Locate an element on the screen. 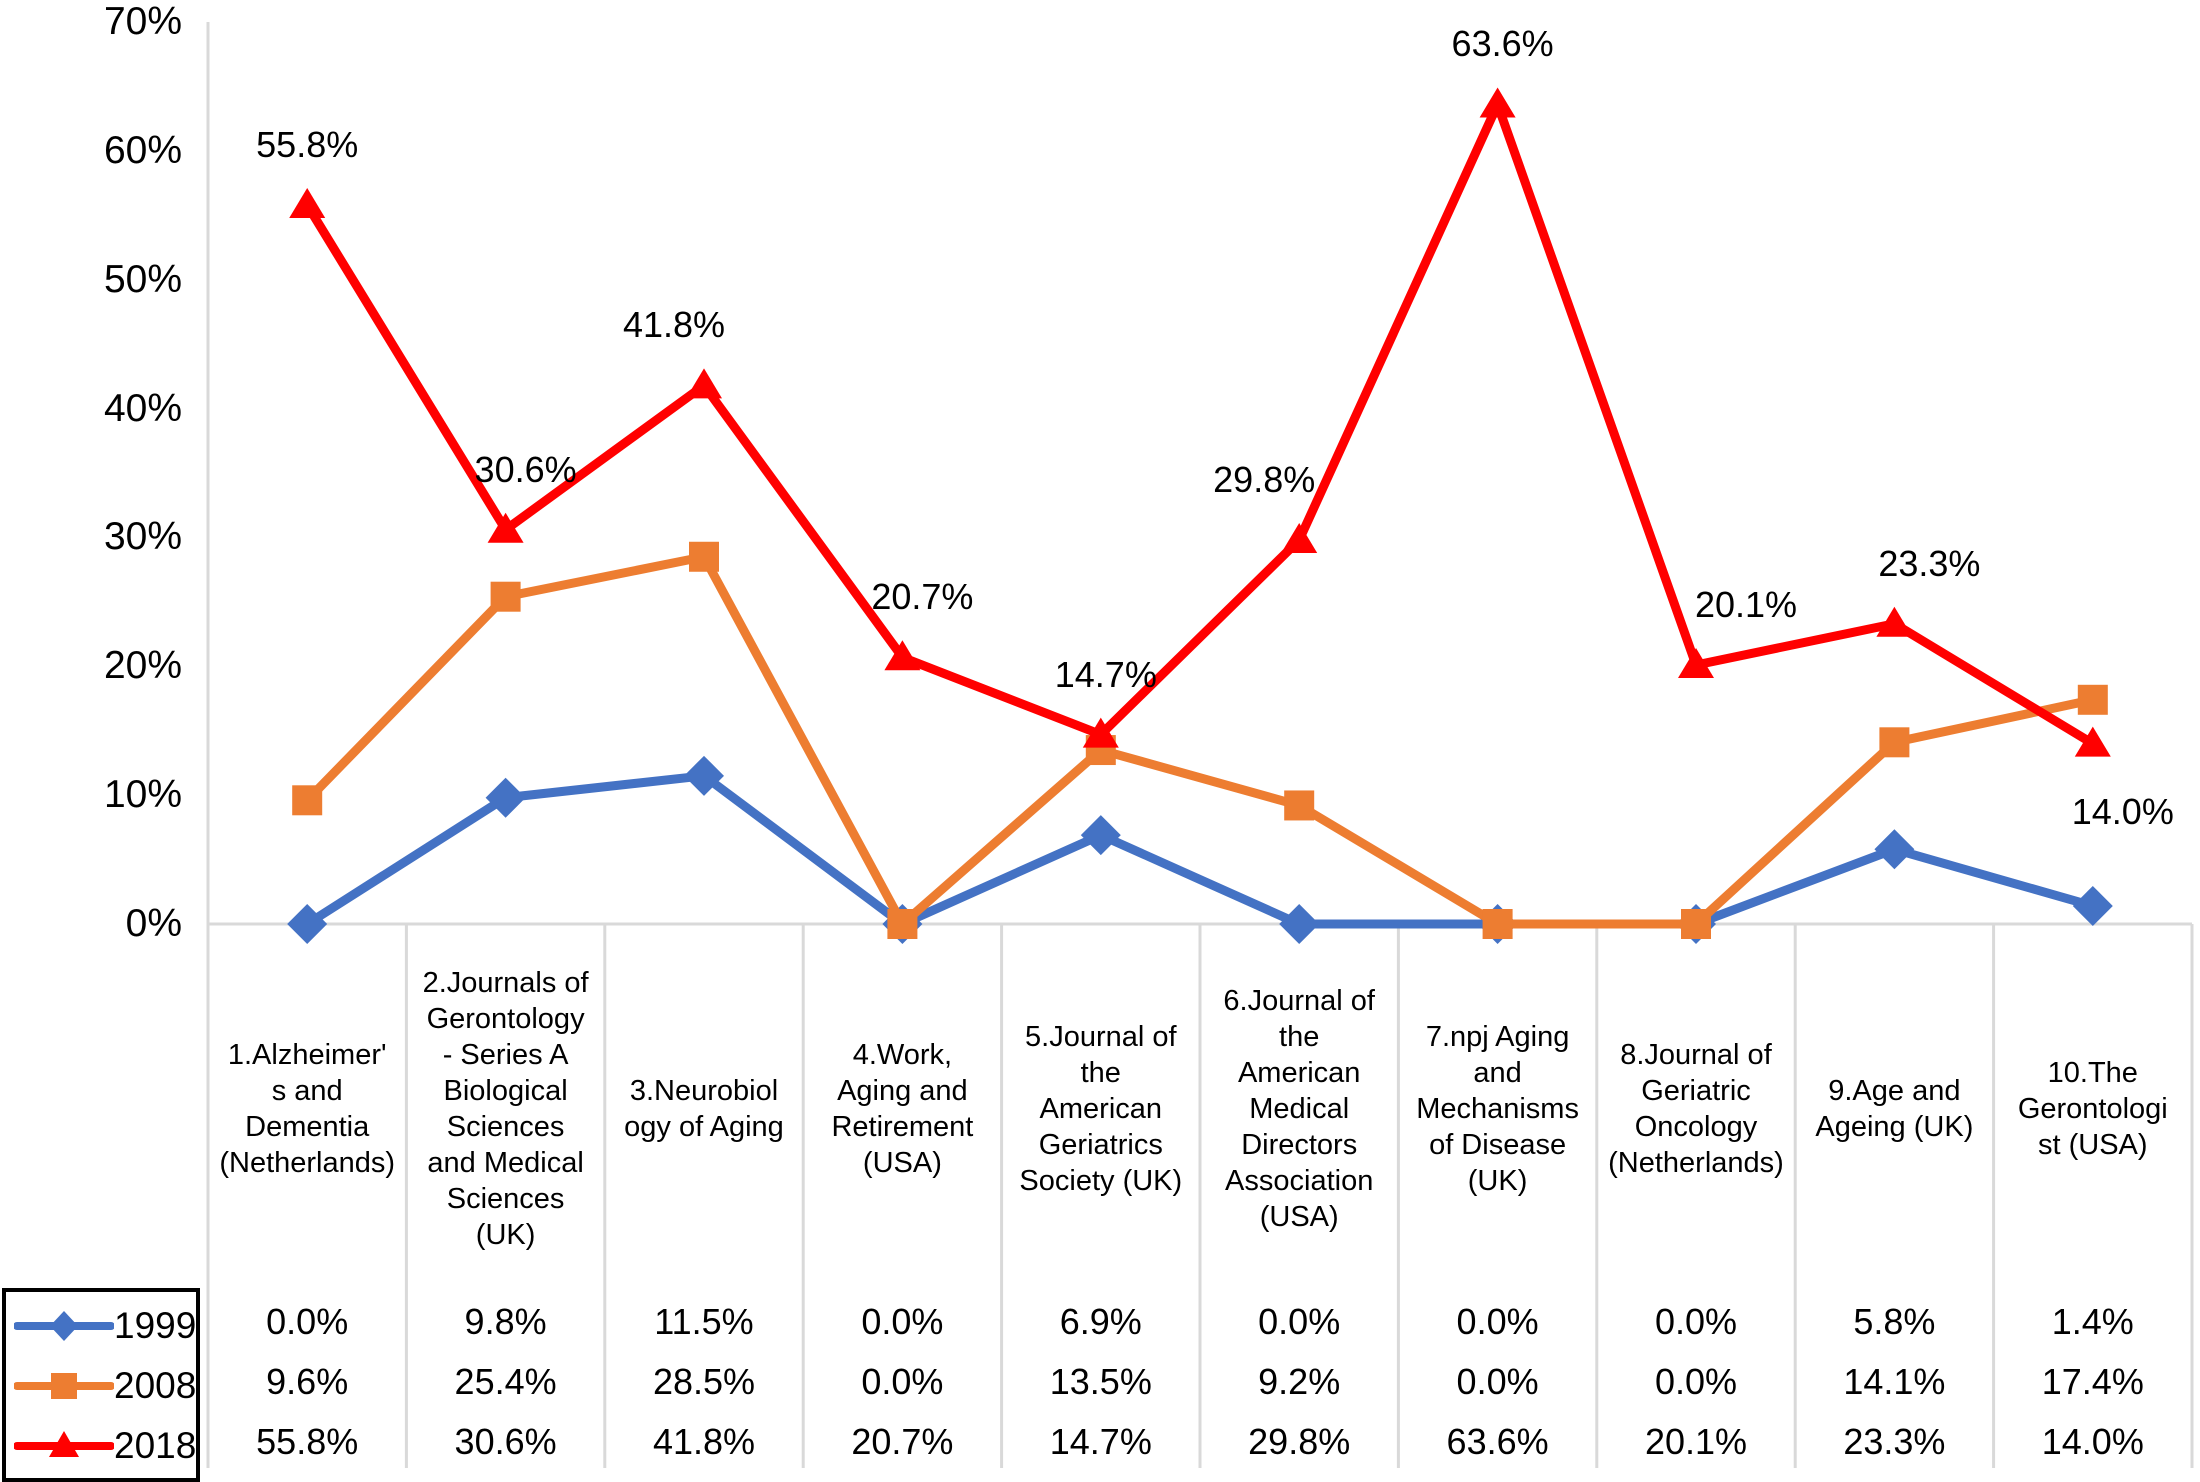  legend-key-diamond-icon is located at coordinates (64, 1326).